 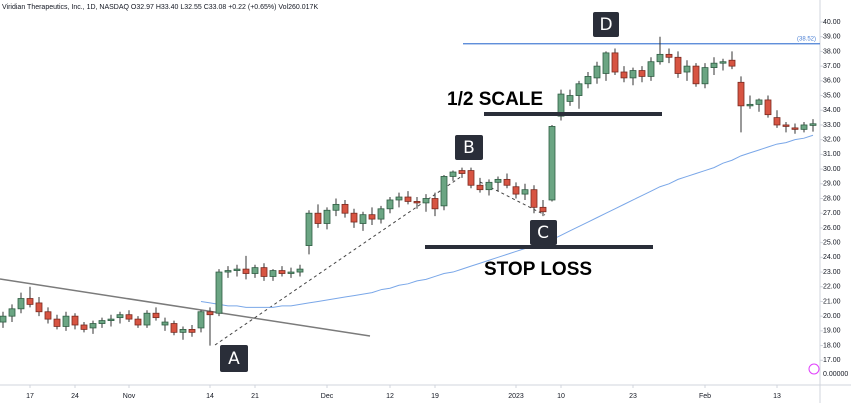 What do you see at coordinates (633, 396) in the screenshot?
I see `x-tick-label: 23` at bounding box center [633, 396].